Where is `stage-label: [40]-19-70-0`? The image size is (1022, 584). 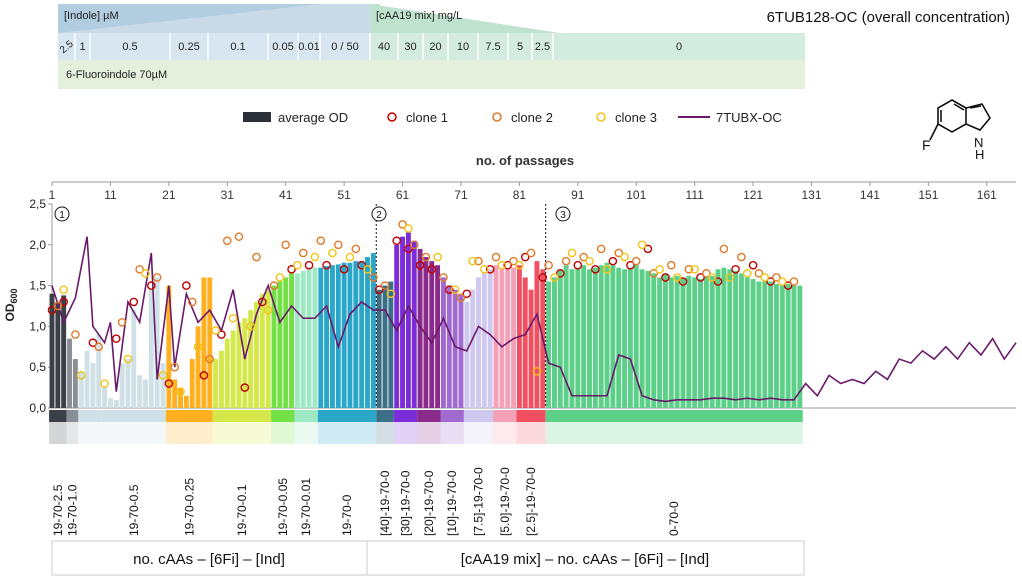 stage-label: [40]-19-70-0 is located at coordinates (385, 503).